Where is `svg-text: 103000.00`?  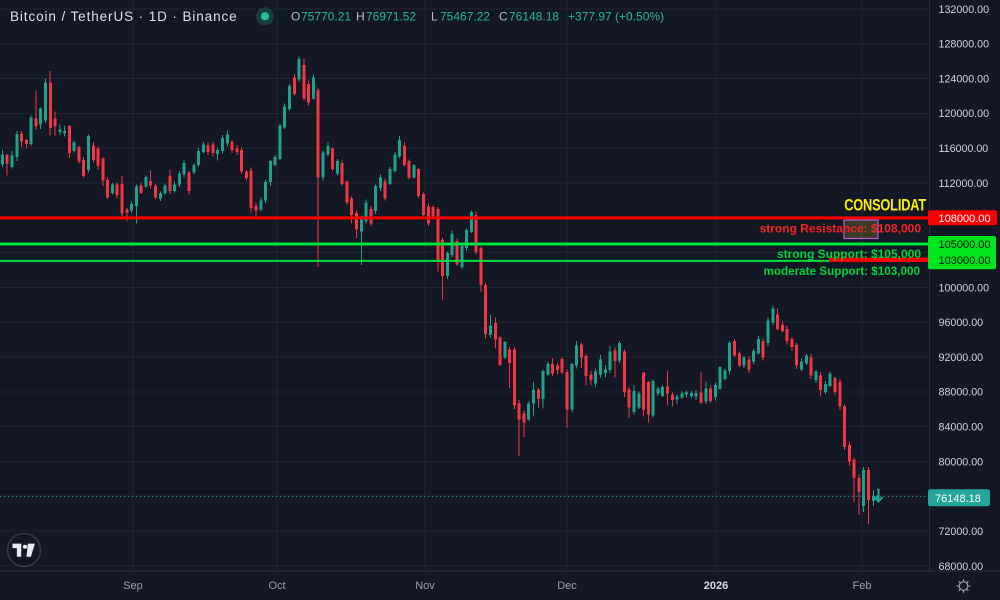 svg-text: 103000.00 is located at coordinates (965, 261).